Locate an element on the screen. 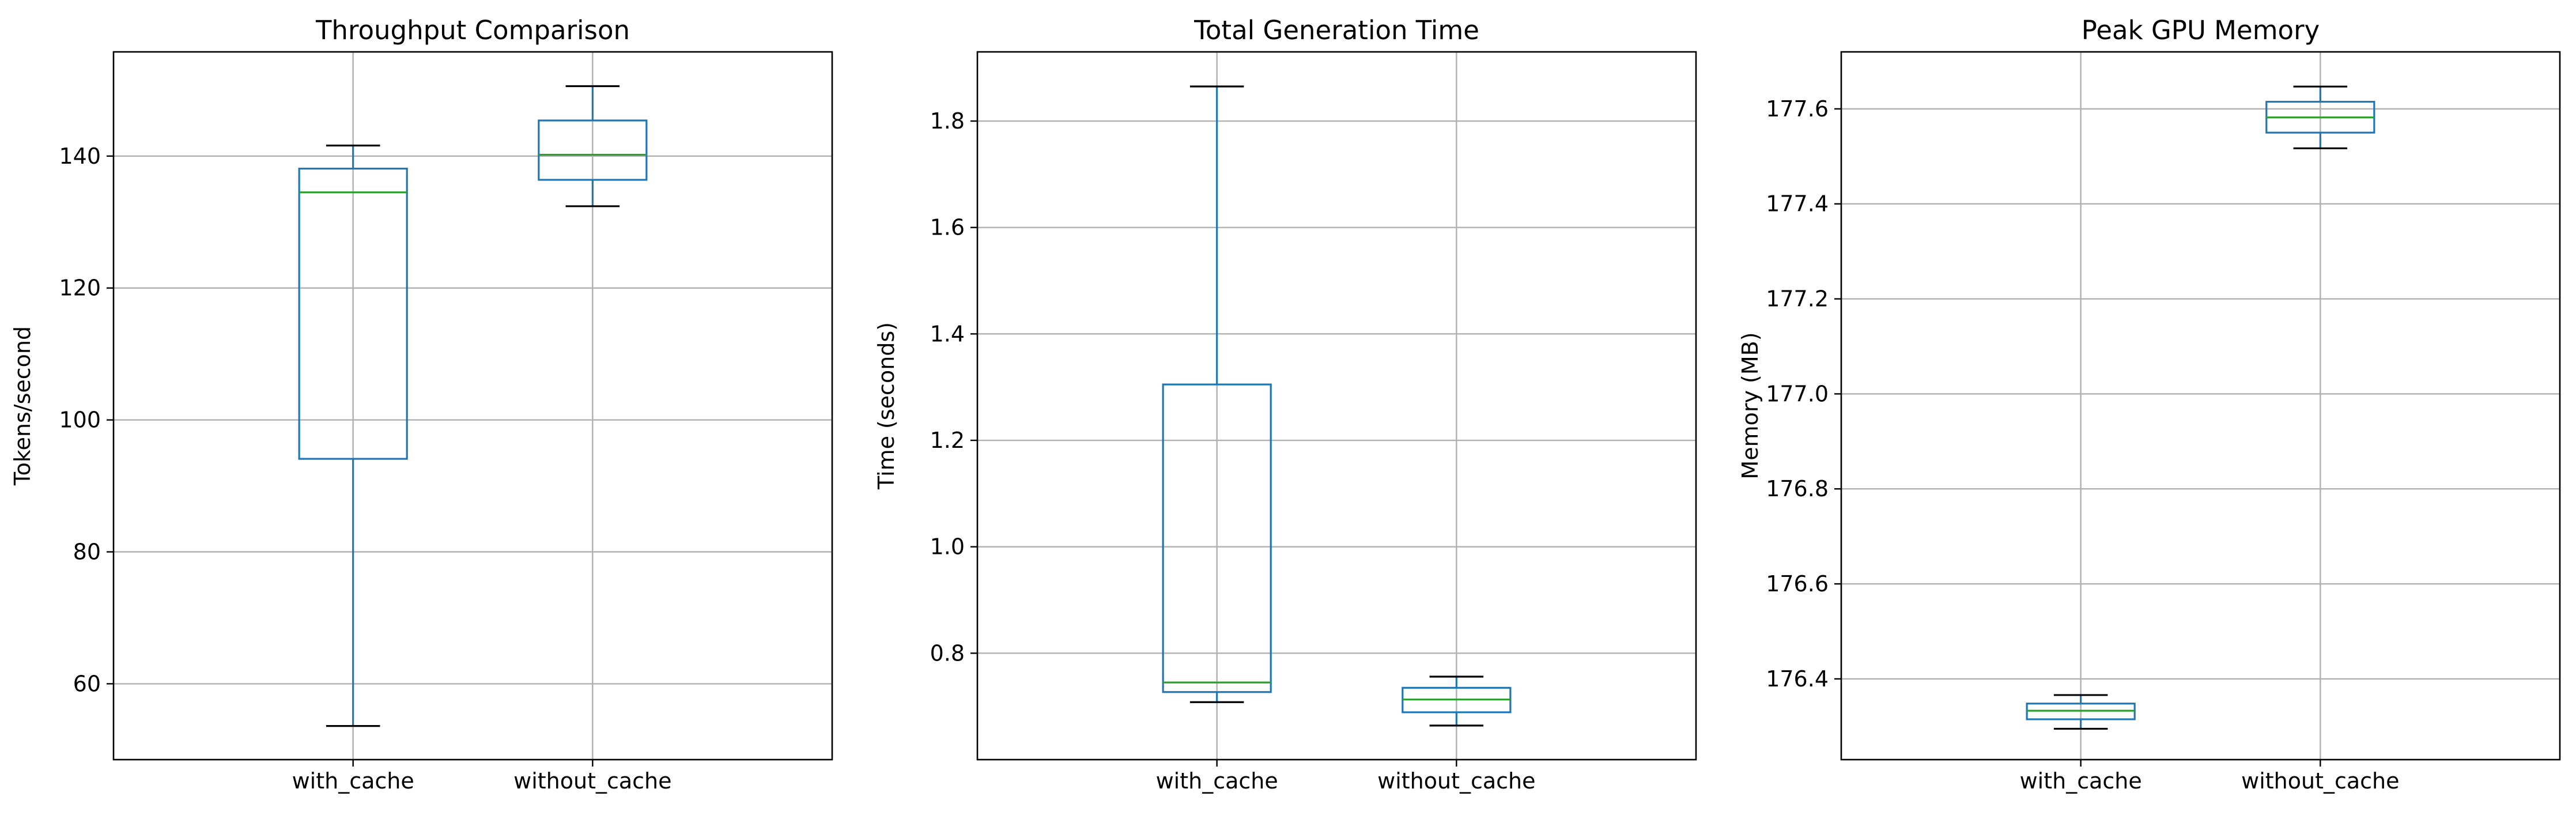 This screenshot has height=819, width=2576. y-tick-label: 177.6 is located at coordinates (1797, 109).